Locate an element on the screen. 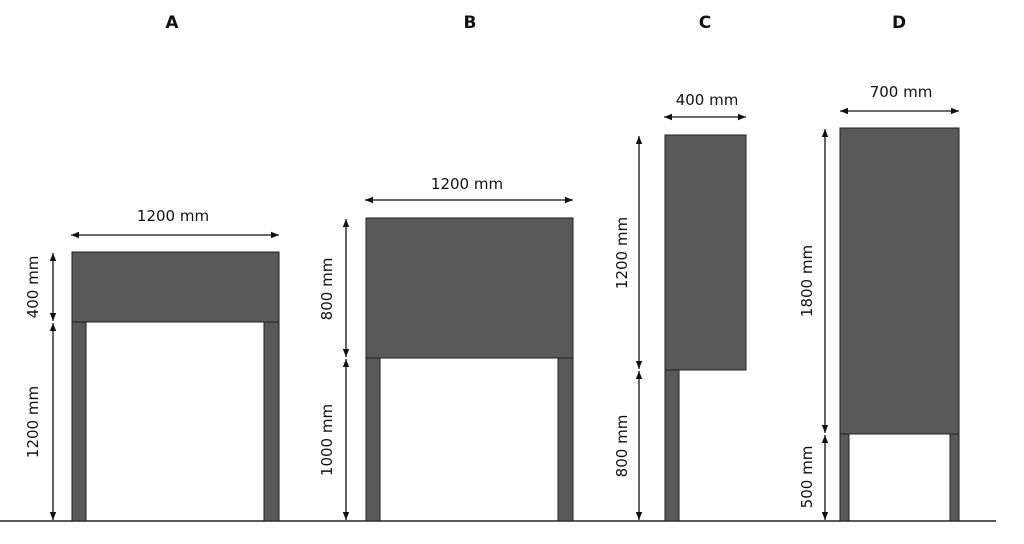 The width and height of the screenshot is (1024, 544). variant-c: C 400 mm 1200 mm 800 mm is located at coordinates (680, 267).